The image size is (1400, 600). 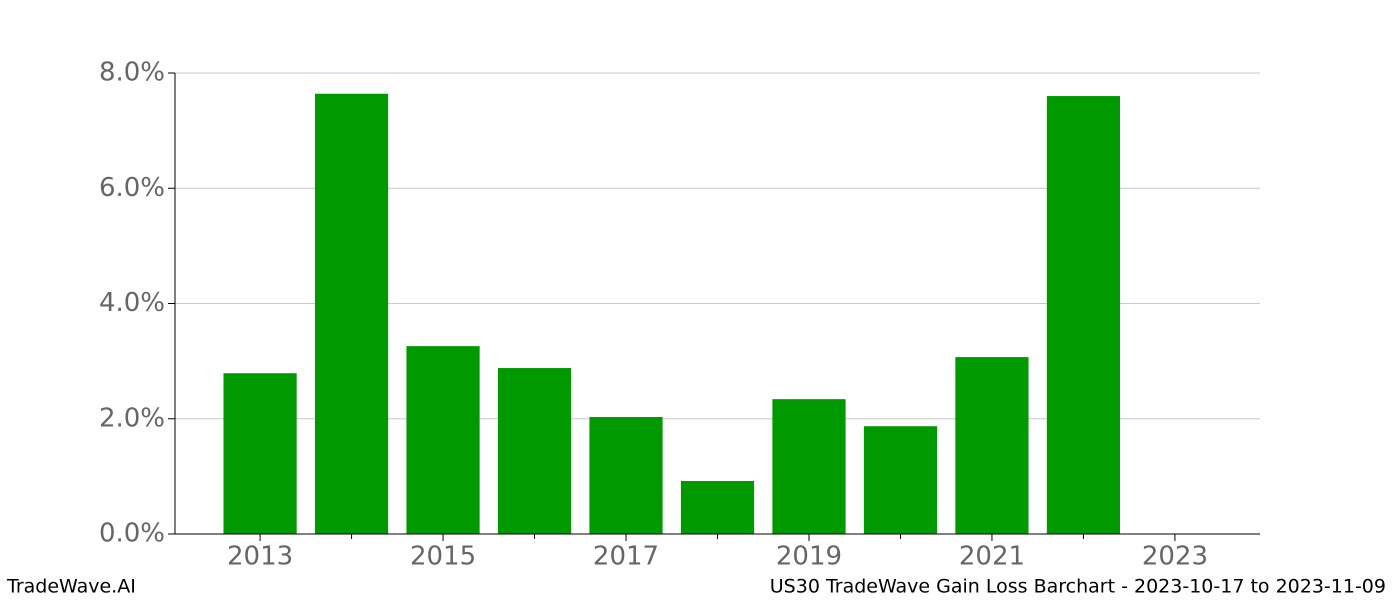 What do you see at coordinates (809, 557) in the screenshot?
I see `x-tick-label: 2019` at bounding box center [809, 557].